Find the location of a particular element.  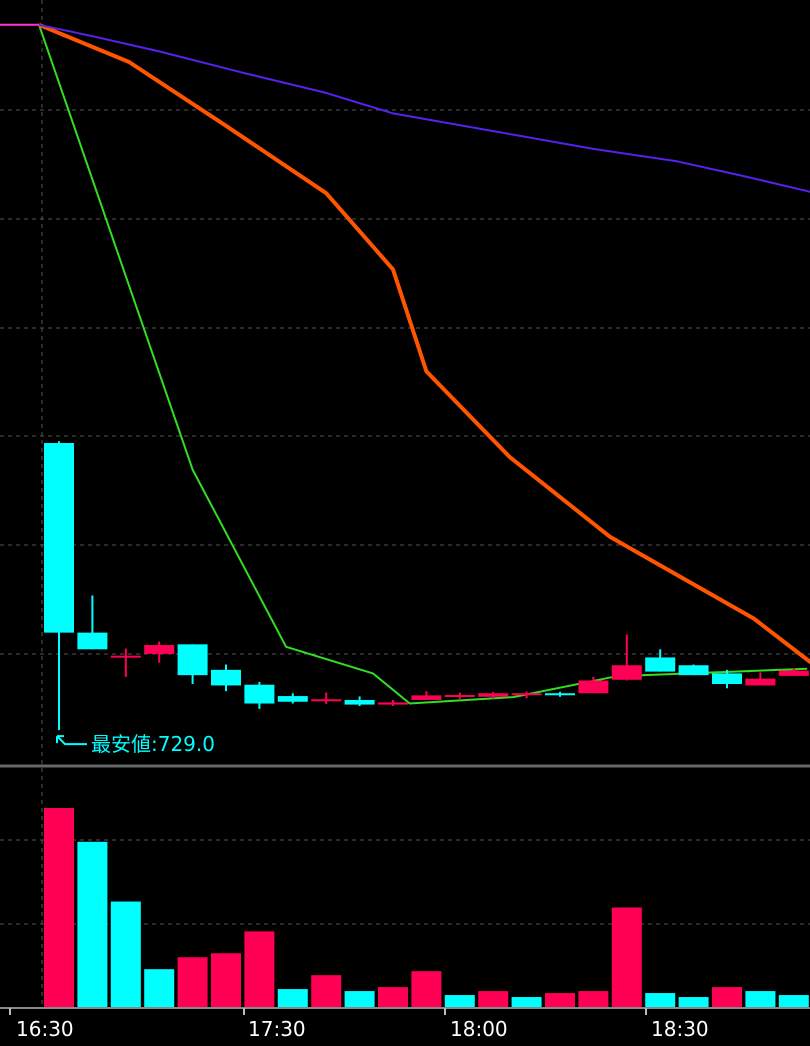

lowest-price-annotation: 最安値:729.0 is located at coordinates (135, 744).